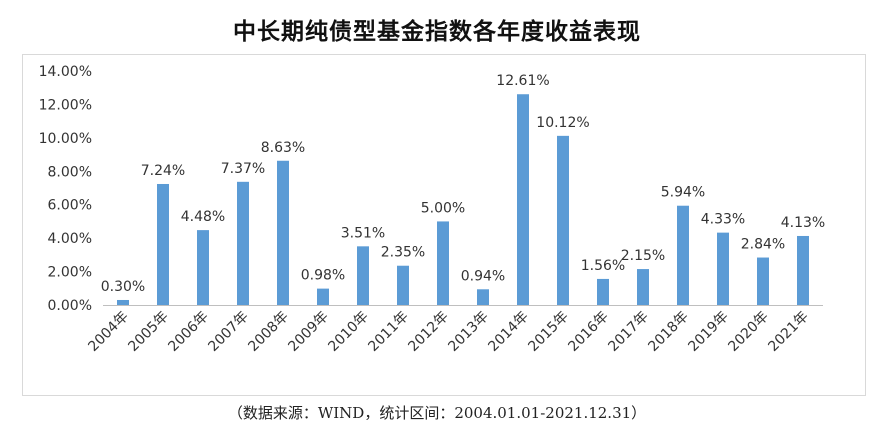 The width and height of the screenshot is (874, 439). Describe the element at coordinates (548, 332) in the screenshot. I see `x-tick-label: 2015年` at that location.